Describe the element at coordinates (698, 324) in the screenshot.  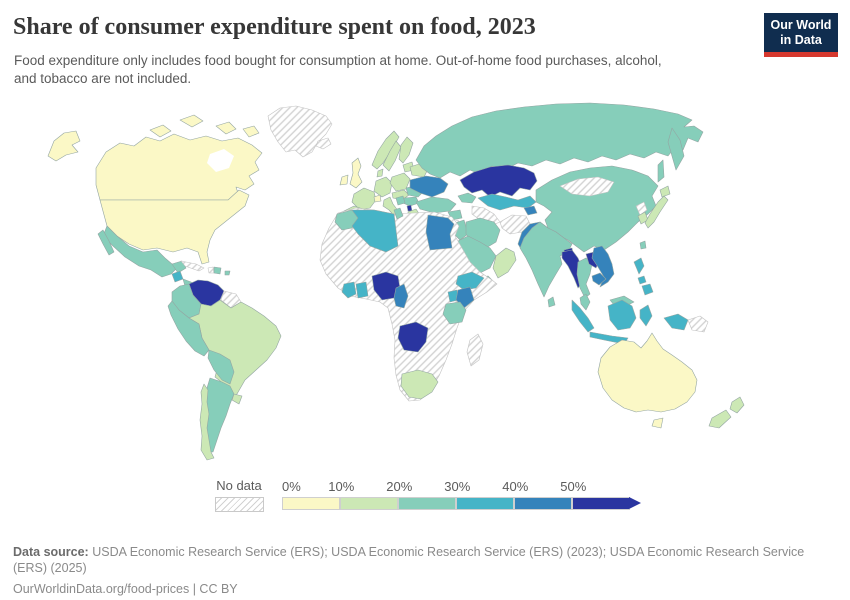
I see `country-papua-new-guinea` at that location.